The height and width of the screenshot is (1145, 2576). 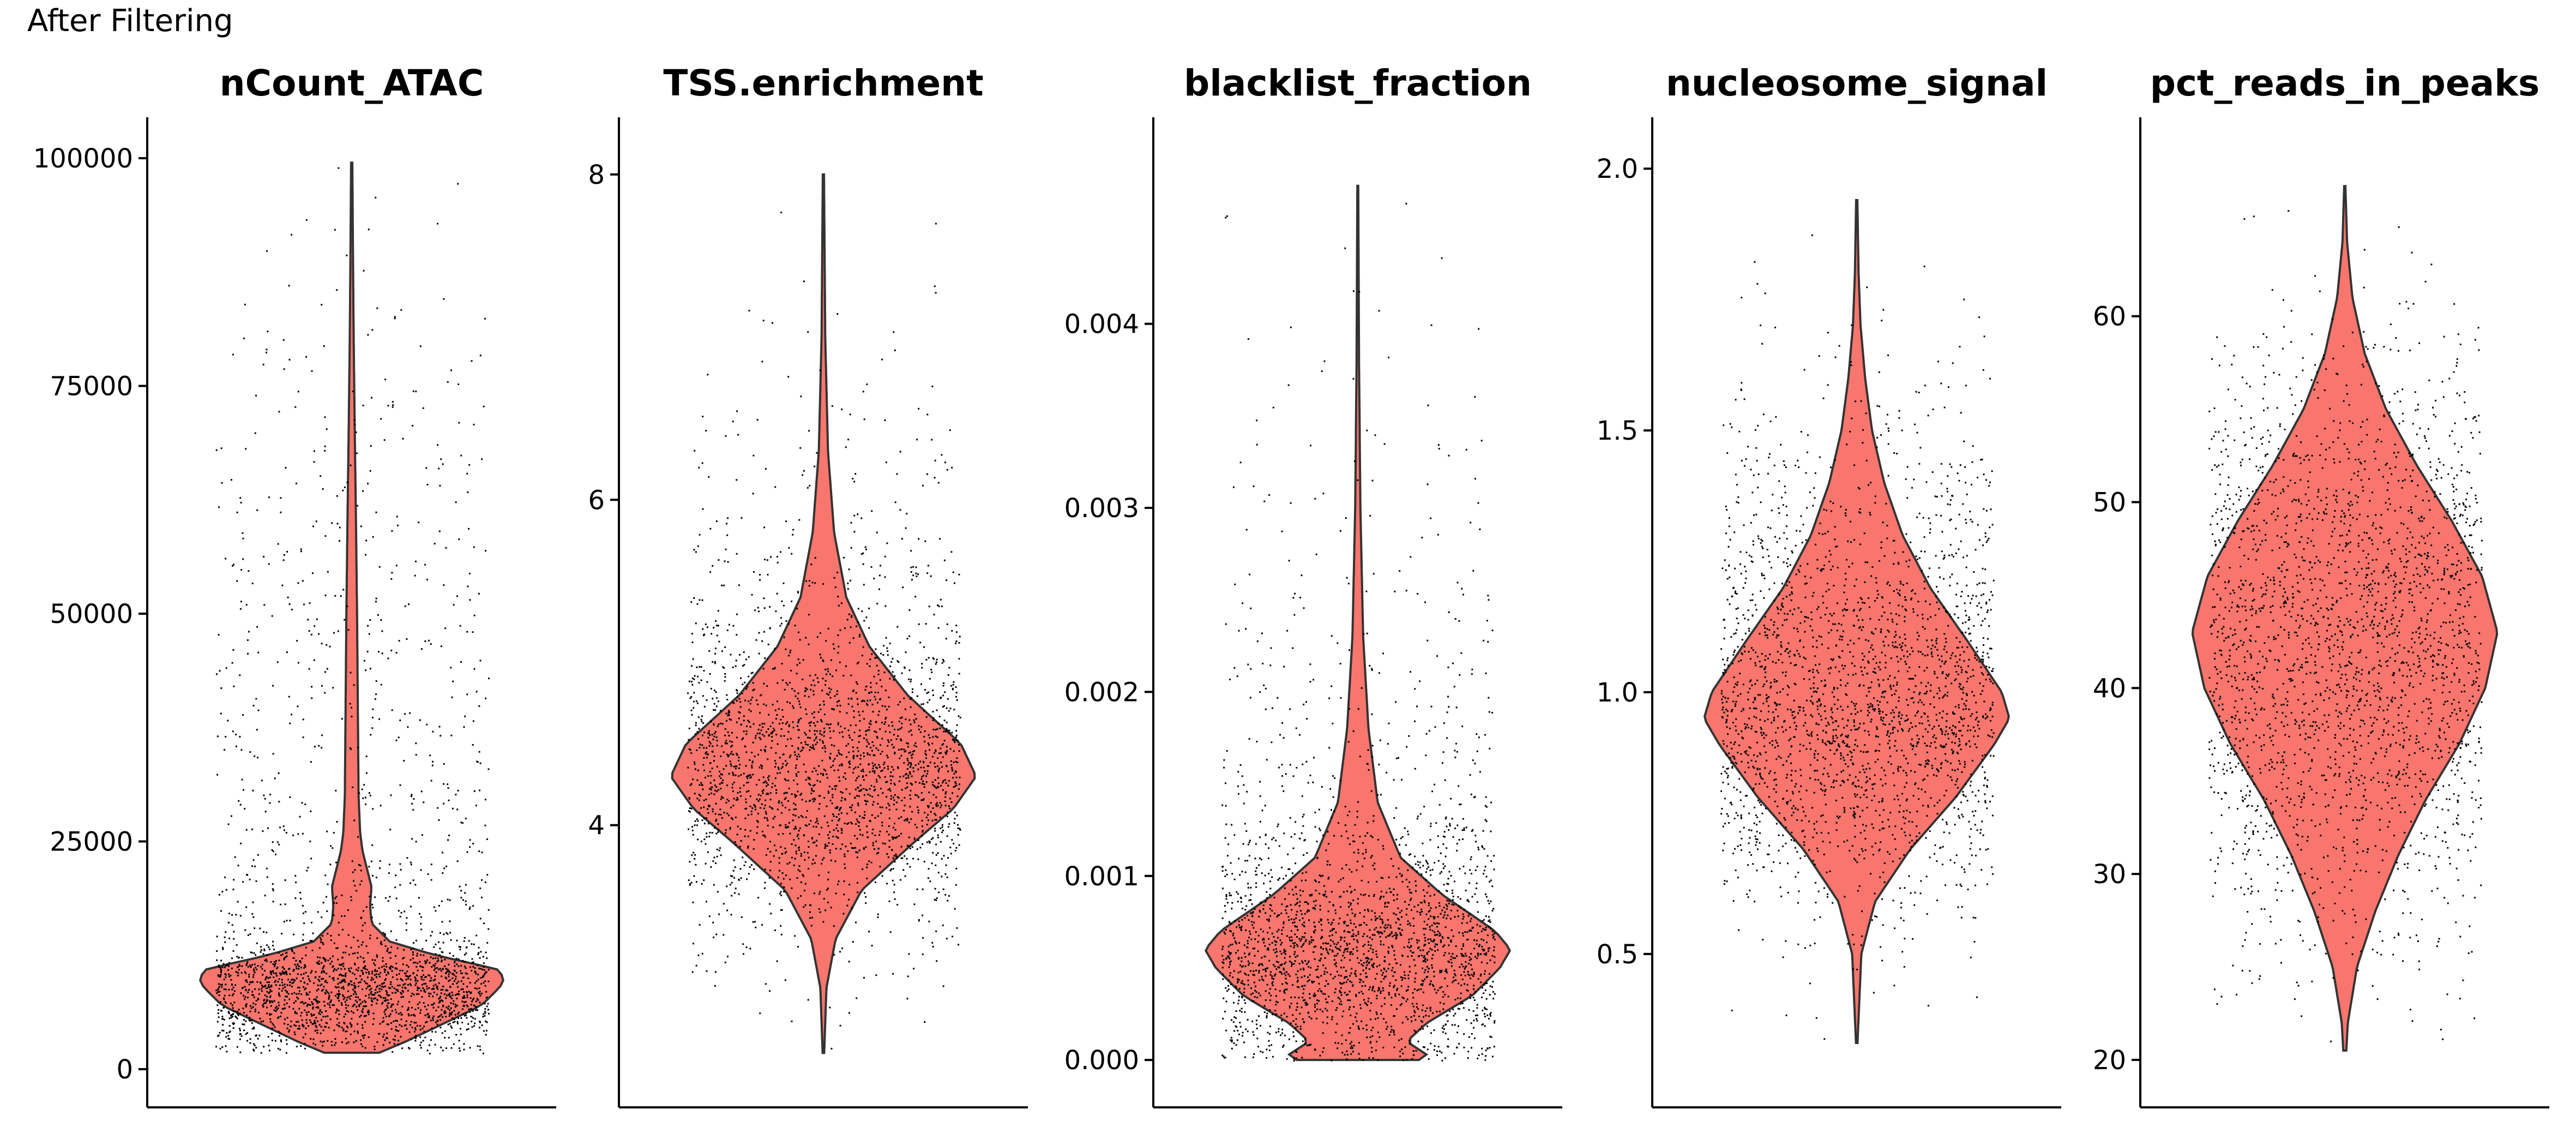 I want to click on y-tick-label: 60, so click(x=2109, y=317).